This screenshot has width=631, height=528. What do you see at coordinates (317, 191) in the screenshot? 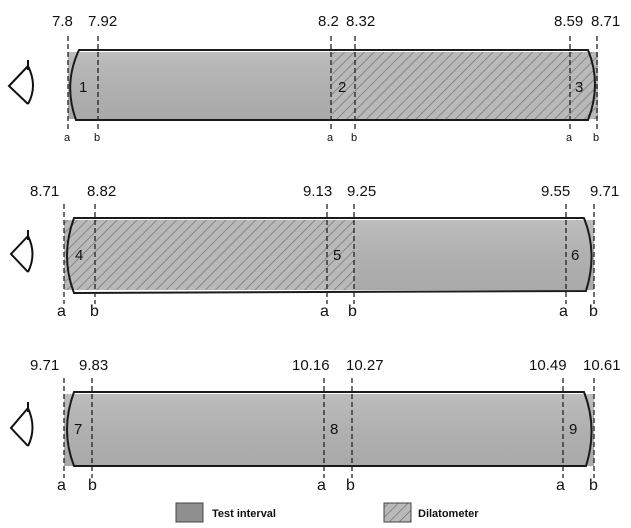
I see `depth-label: 9.13` at bounding box center [317, 191].